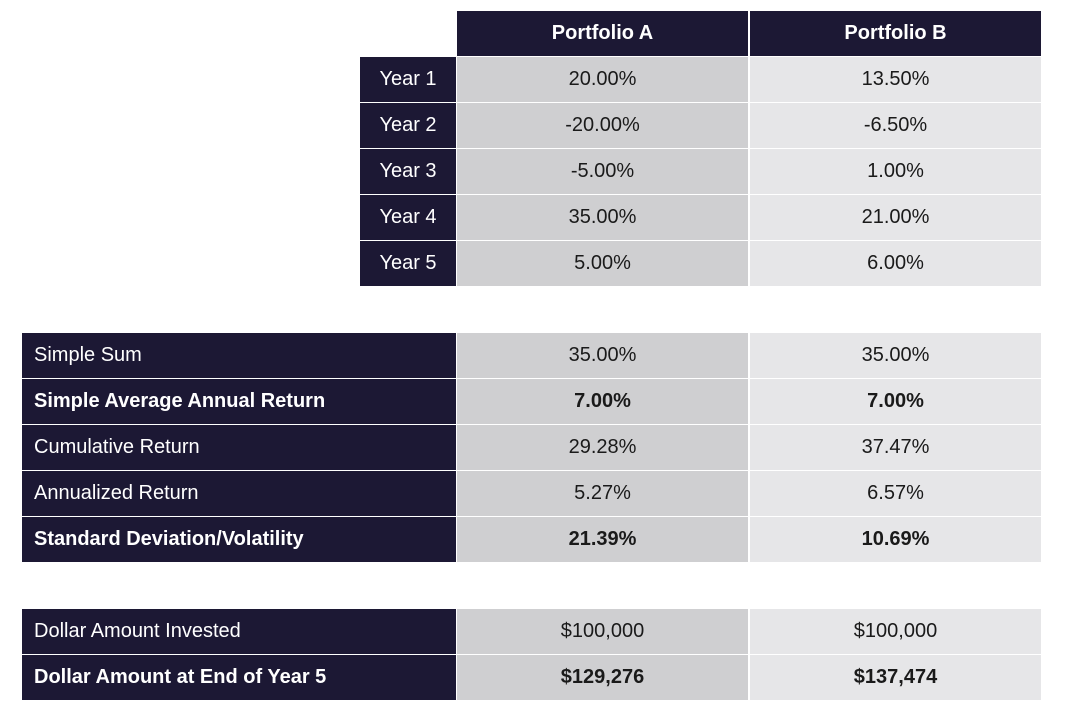 This screenshot has height=714, width=1068. What do you see at coordinates (602, 33) in the screenshot?
I see `header-portfolio-a: Portfolio A` at bounding box center [602, 33].